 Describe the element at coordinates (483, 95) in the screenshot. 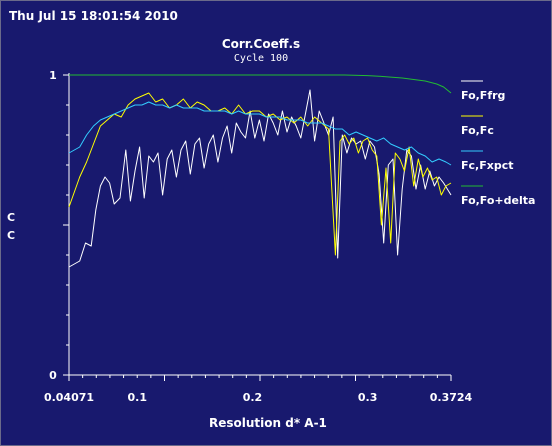

I see `legend-entry: Fo,Ffrg` at that location.